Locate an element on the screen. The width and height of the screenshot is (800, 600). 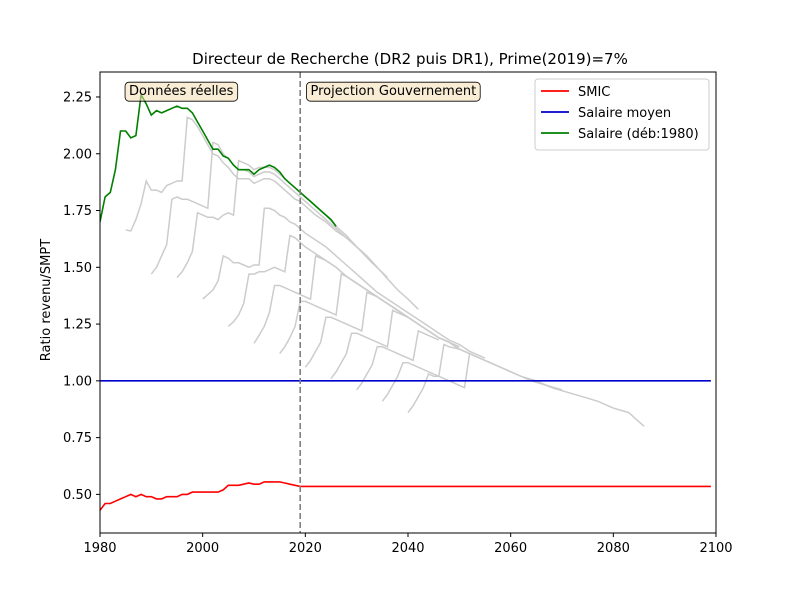
legend-label: Salaire moyen is located at coordinates (624, 113).